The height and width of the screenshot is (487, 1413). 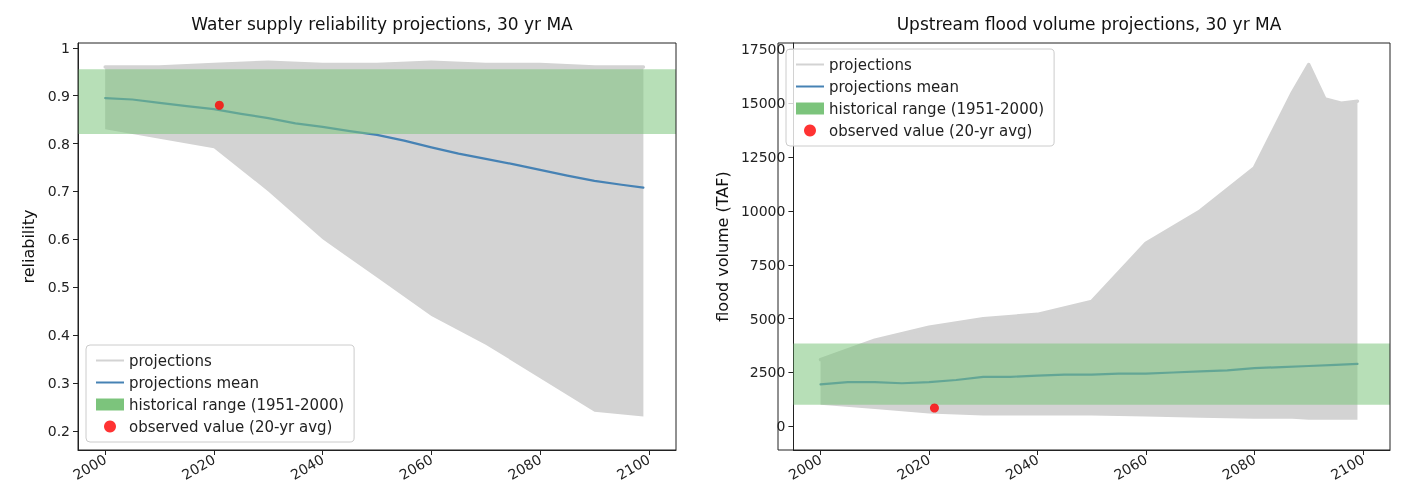 What do you see at coordinates (58, 382) in the screenshot?
I see `y-tick-label: 0.3` at bounding box center [58, 382].